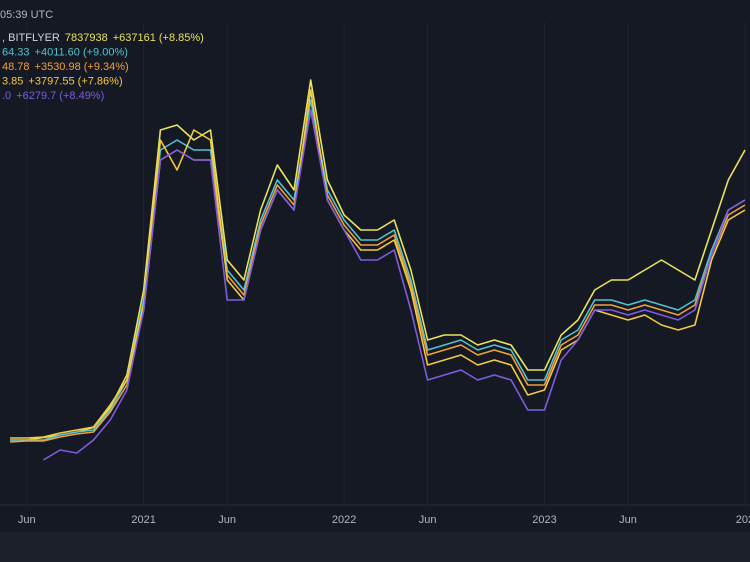  What do you see at coordinates (16, 52) in the screenshot?
I see `legend-last: 64.33` at bounding box center [16, 52].